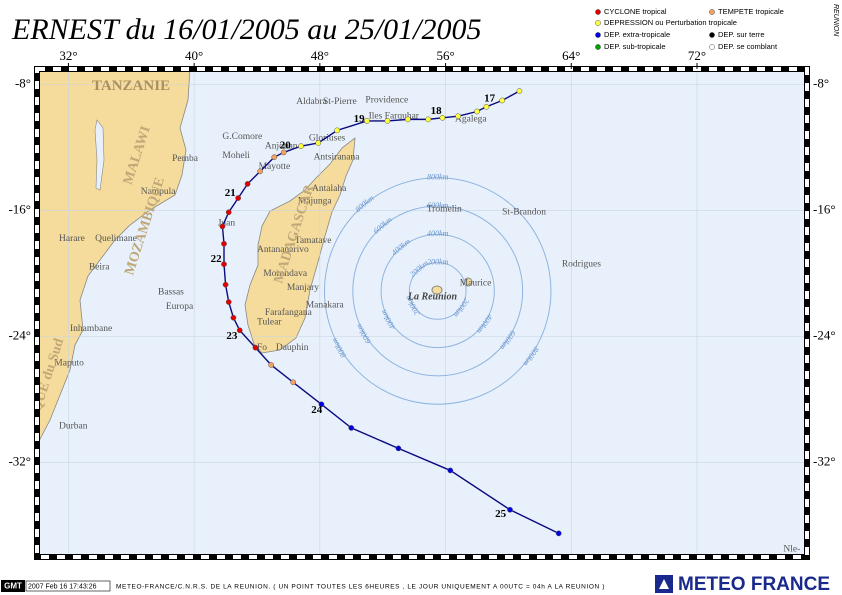 The width and height of the screenshot is (842, 595). What do you see at coordinates (311, 102) in the screenshot?
I see `place-label: Aldabra` at bounding box center [311, 102].